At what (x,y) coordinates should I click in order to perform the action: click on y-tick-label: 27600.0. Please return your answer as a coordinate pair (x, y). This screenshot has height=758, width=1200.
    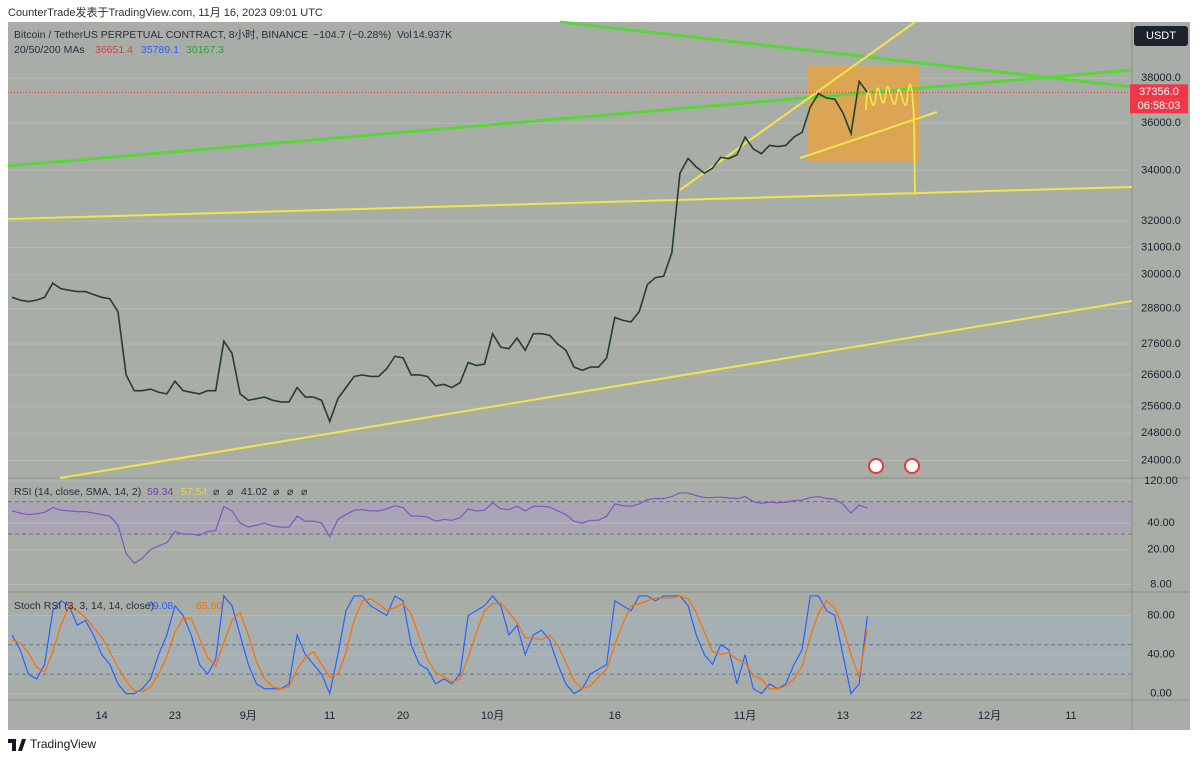
    Looking at the image, I should click on (1161, 344).